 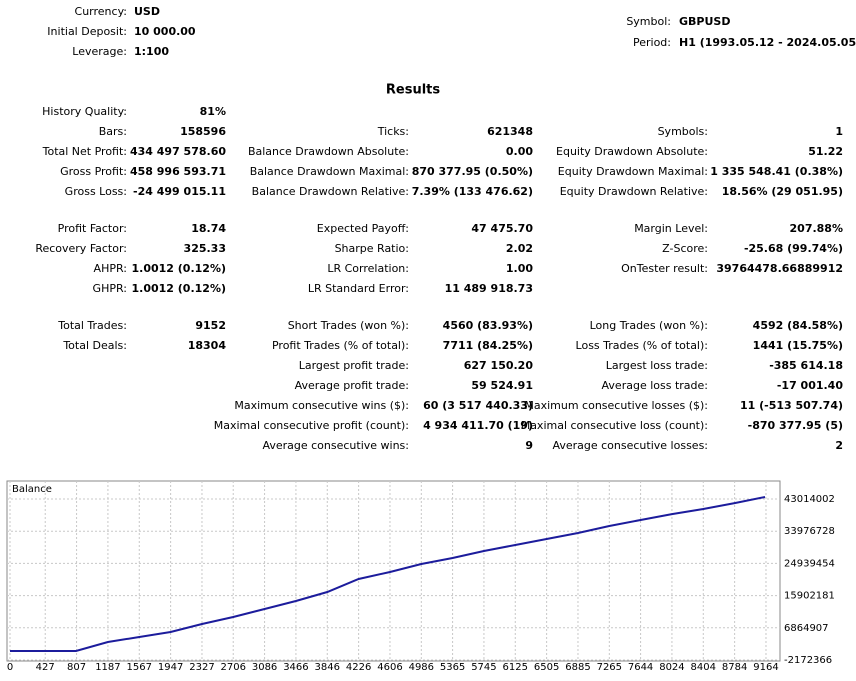 What do you see at coordinates (354, 365) in the screenshot?
I see `result-label: Largest profit trade:` at bounding box center [354, 365].